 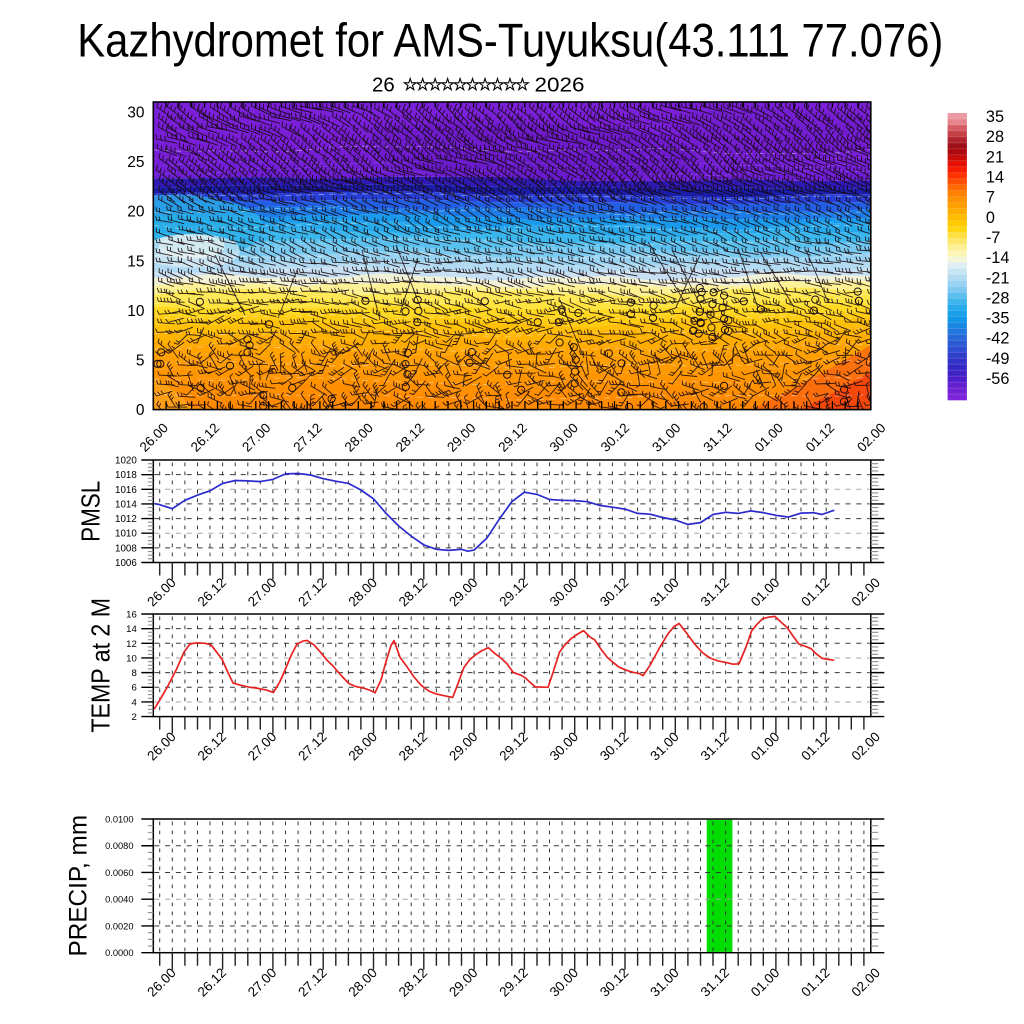 What do you see at coordinates (119, 873) in the screenshot?
I see `svg-text: 0.0060` at bounding box center [119, 873].